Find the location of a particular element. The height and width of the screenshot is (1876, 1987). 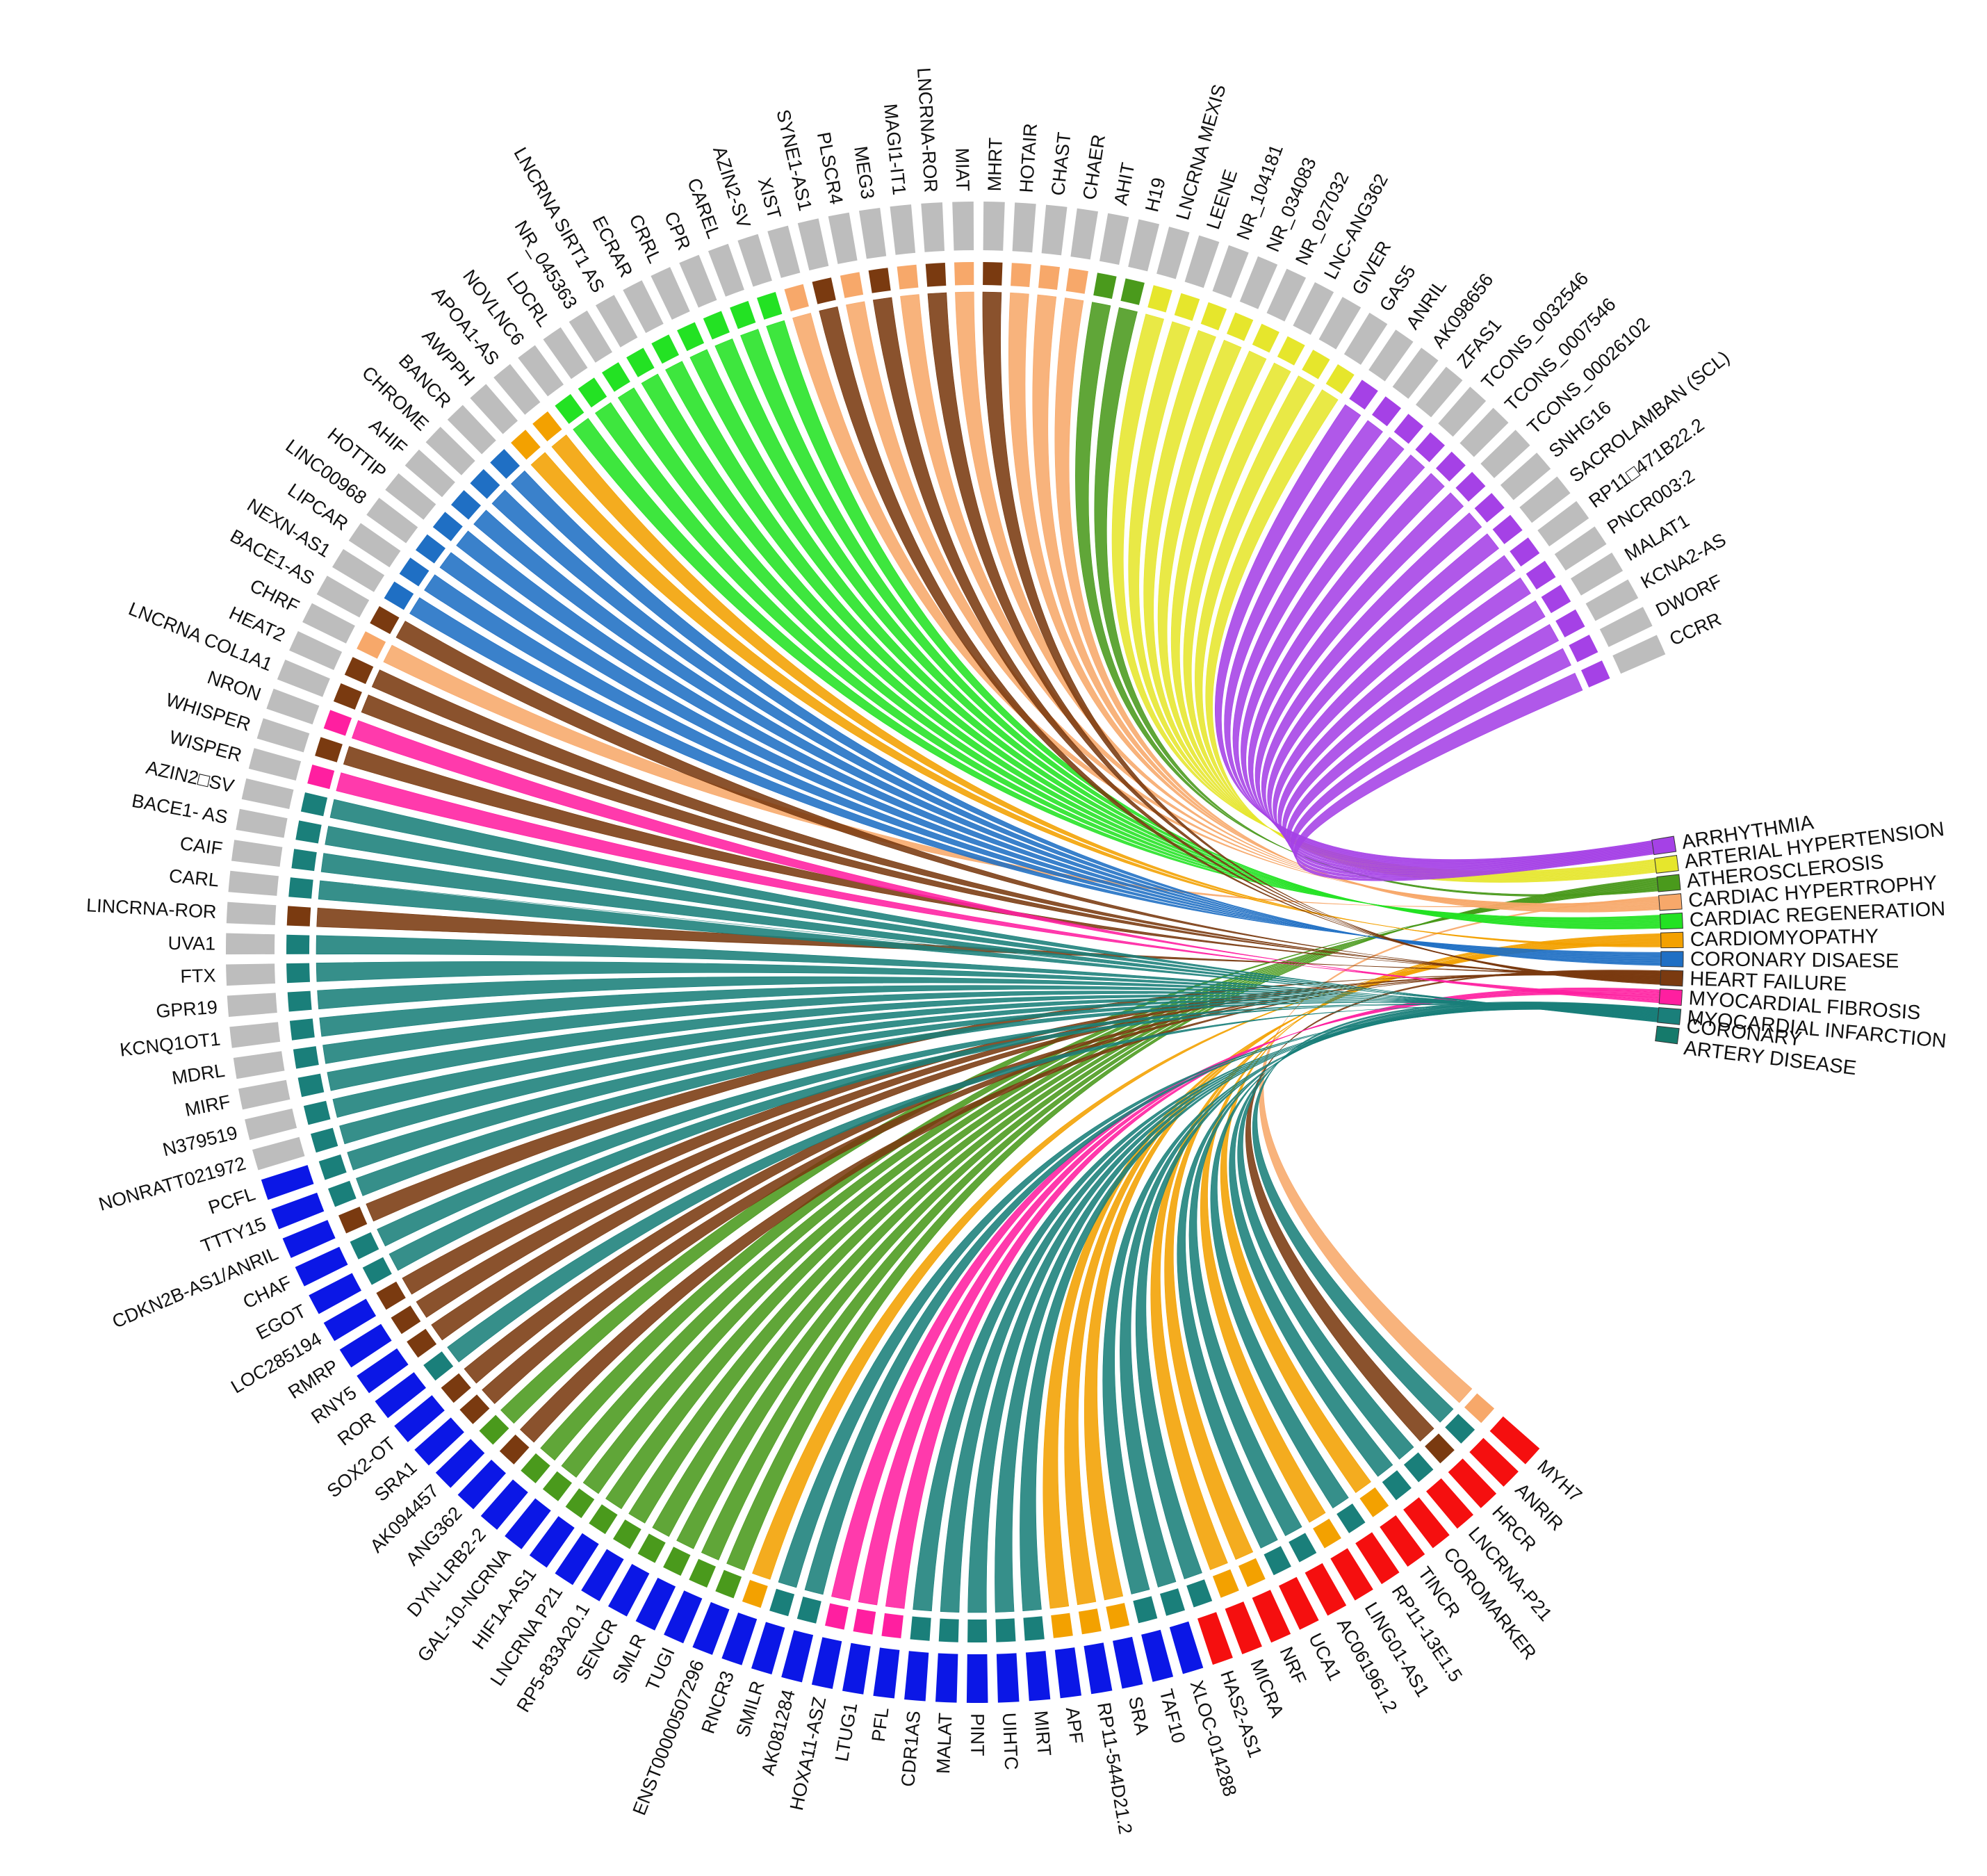

segment-ang362 is located at coordinates (481, 1485).